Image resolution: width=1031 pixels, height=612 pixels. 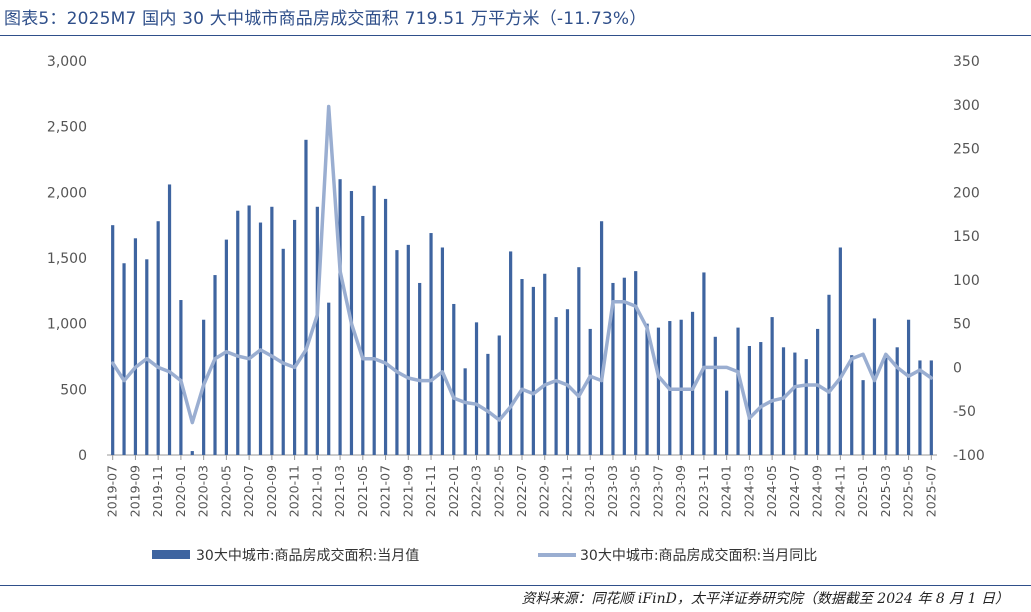 I want to click on x-axis-tick-label: 2025-03, so click(x=885, y=491).